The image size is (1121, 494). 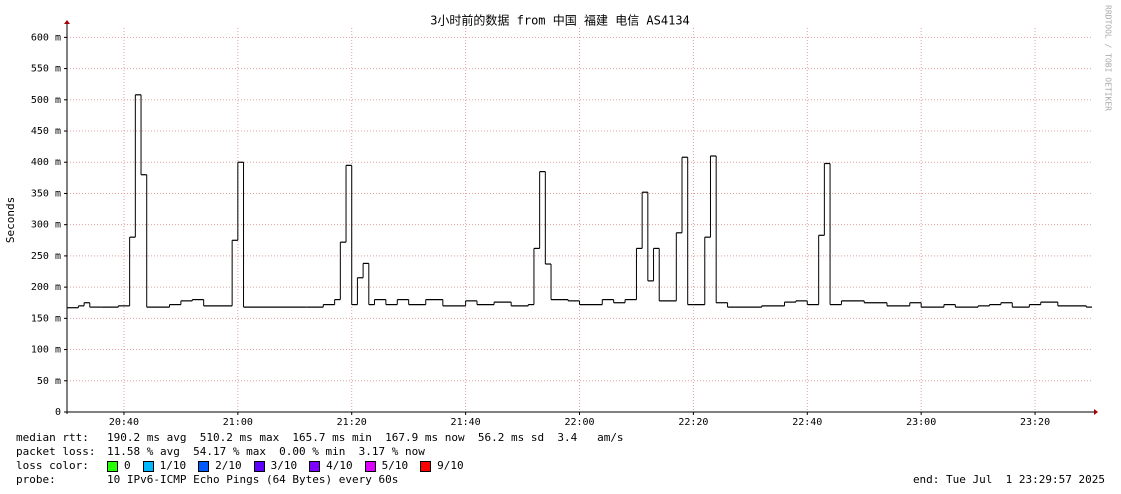 I want to click on y-tick-label: 200 m, so click(x=46, y=287).